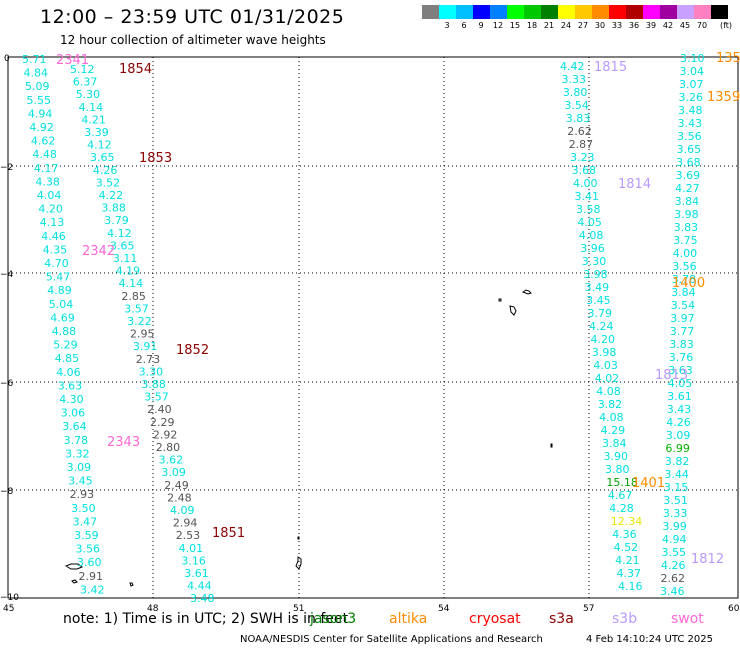  What do you see at coordinates (191, 548) in the screenshot?
I see `wave-height-value: 4.01` at bounding box center [191, 548].